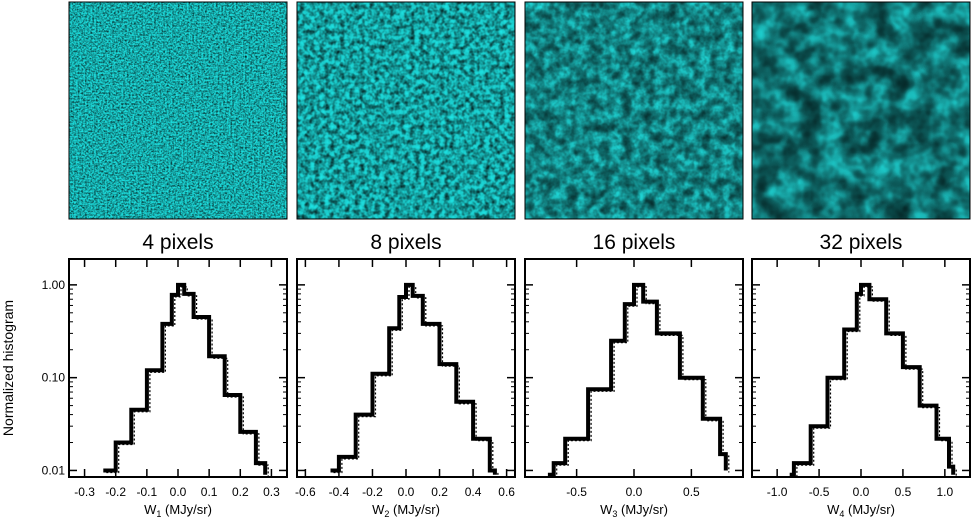 This screenshot has width=972, height=519. I want to click on x-tick-label: 0.4, so click(473, 492).